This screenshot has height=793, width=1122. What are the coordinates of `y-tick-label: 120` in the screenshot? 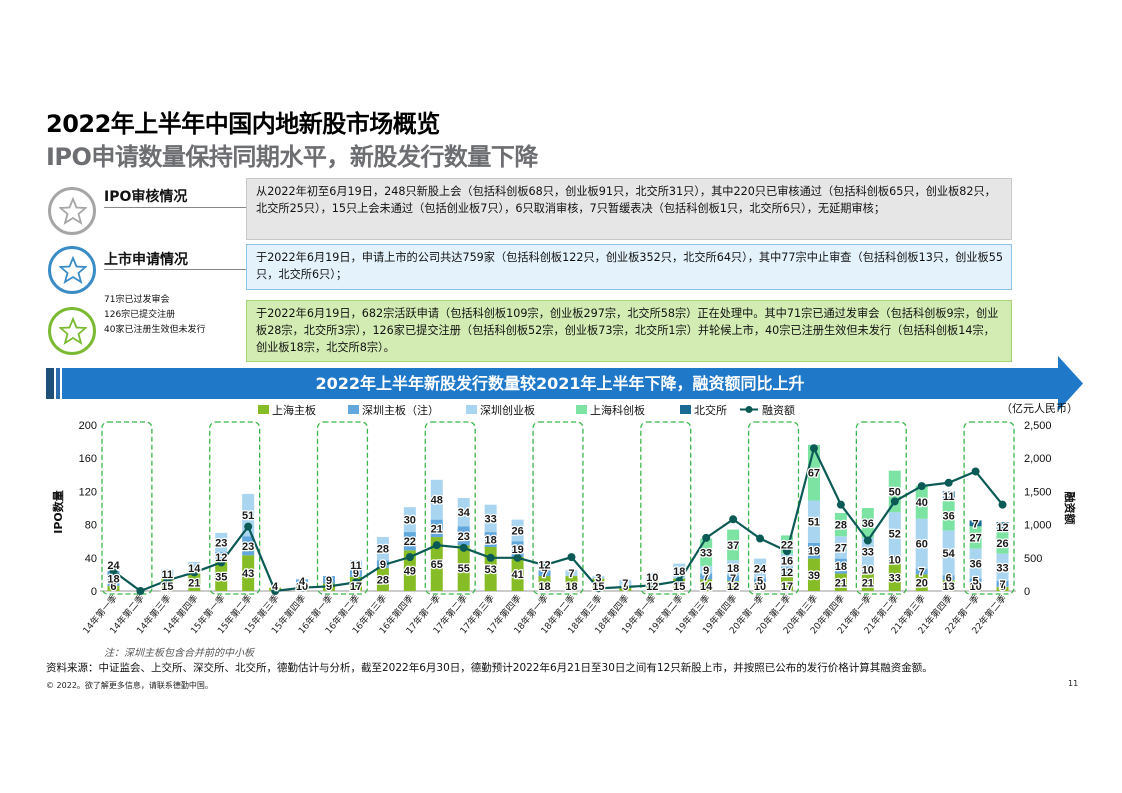 It's located at (88, 492).